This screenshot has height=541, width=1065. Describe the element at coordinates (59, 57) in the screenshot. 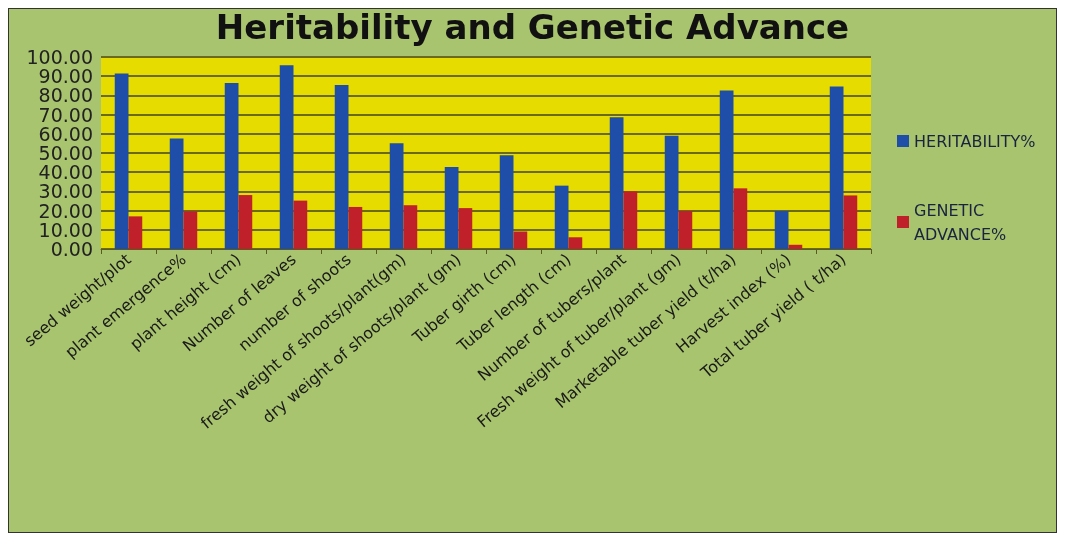

I see `y-tick-label: 100.00` at that location.